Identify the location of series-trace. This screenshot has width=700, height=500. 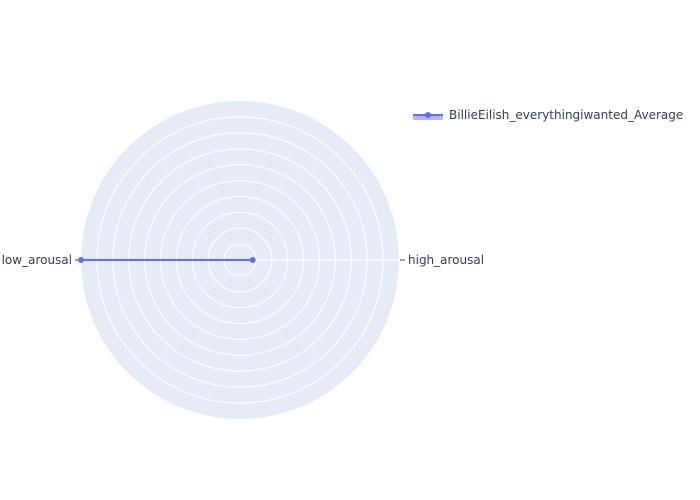
(167, 260).